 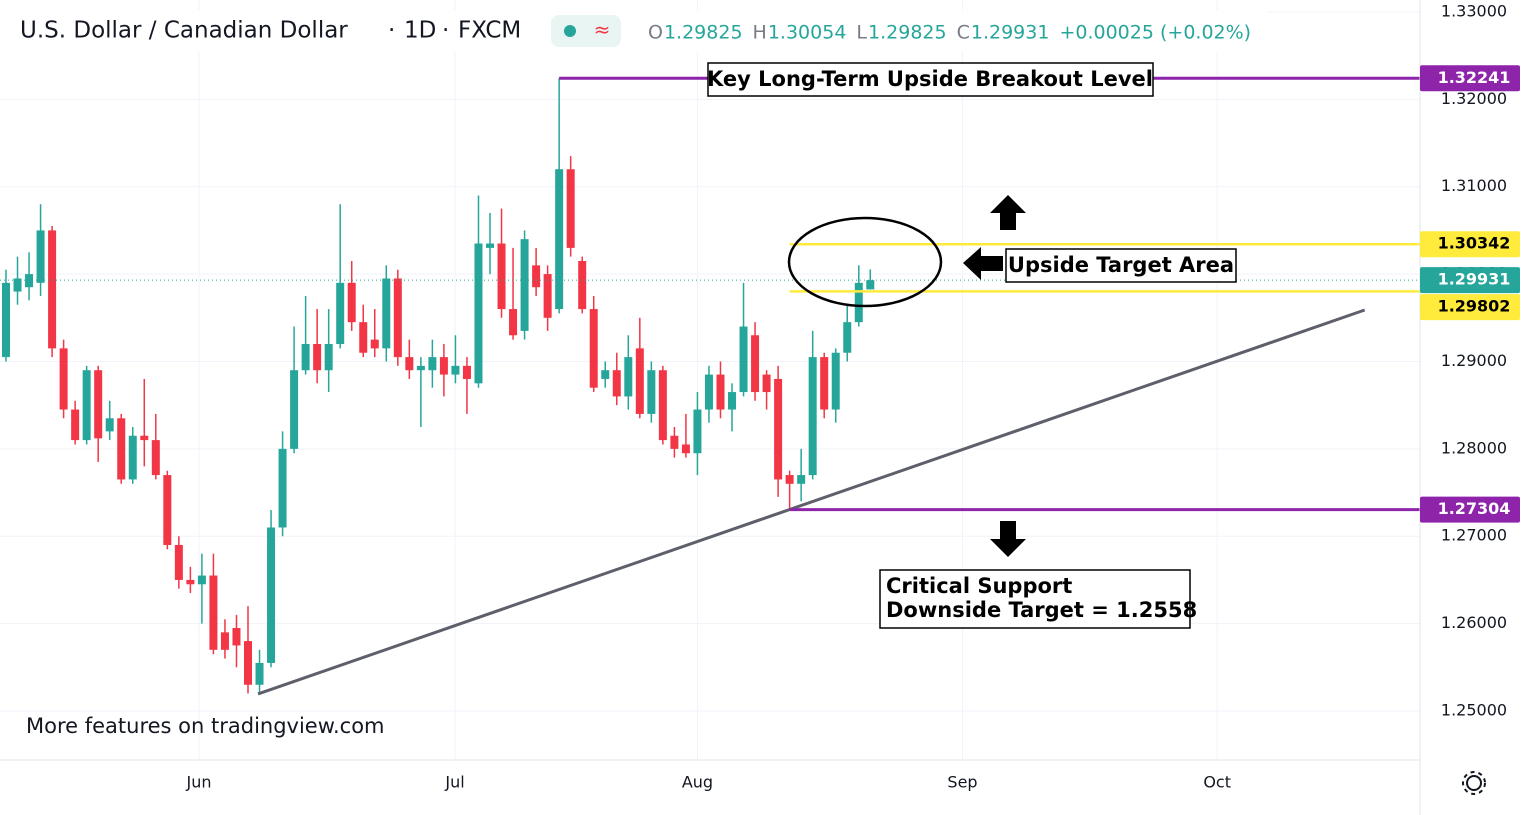 I want to click on status-icon: ≈, so click(x=602, y=30).